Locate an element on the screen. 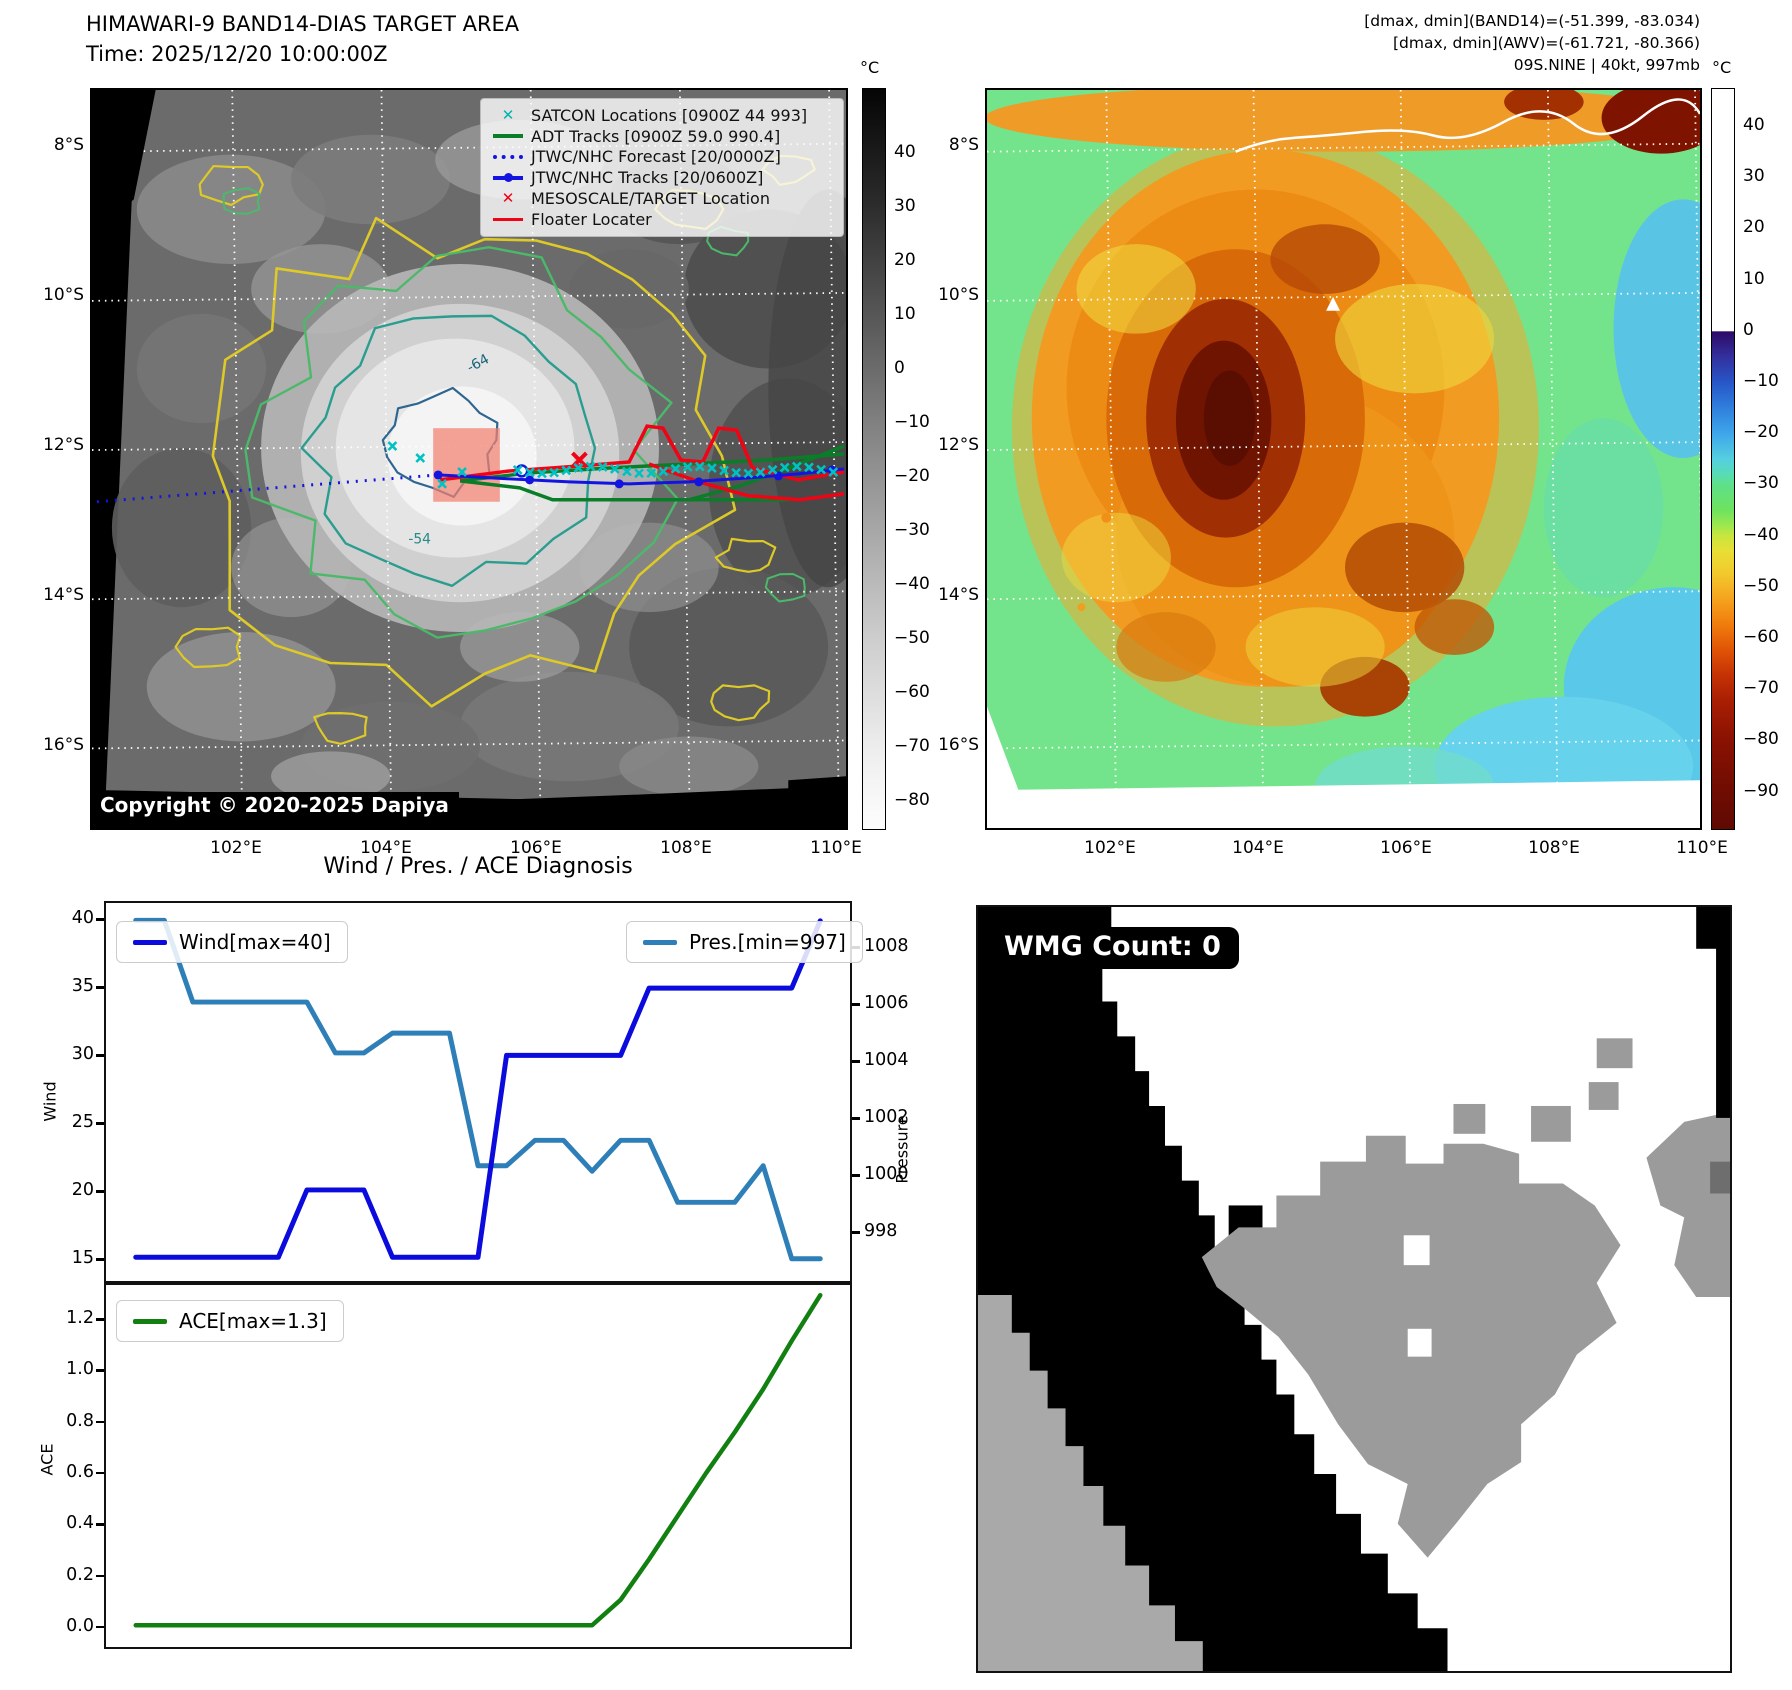 The image size is (1792, 1690). legend-item: JTWC/NHC Forecast [20/0000Z] is located at coordinates (661, 157).